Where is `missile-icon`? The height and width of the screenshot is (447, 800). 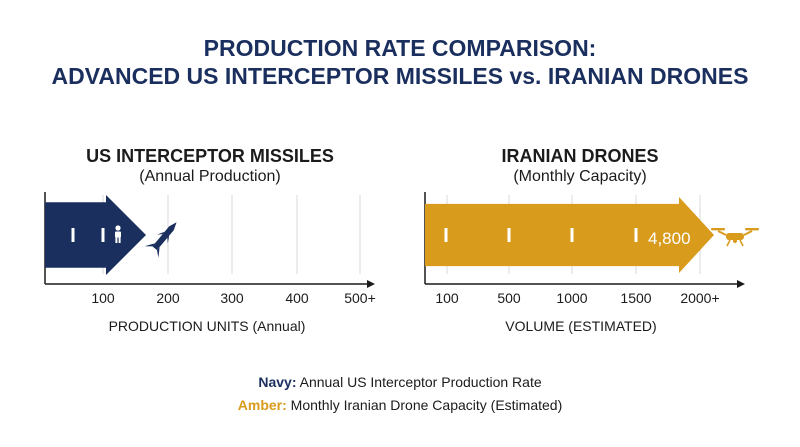
missile-icon is located at coordinates (160, 240).